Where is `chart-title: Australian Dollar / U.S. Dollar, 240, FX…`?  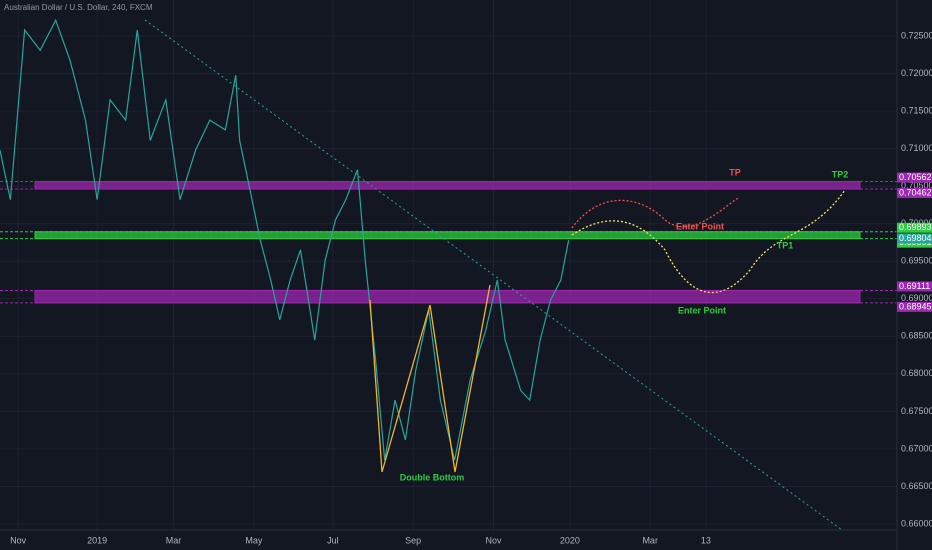 chart-title: Australian Dollar / U.S. Dollar, 240, FX… is located at coordinates (78, 7).